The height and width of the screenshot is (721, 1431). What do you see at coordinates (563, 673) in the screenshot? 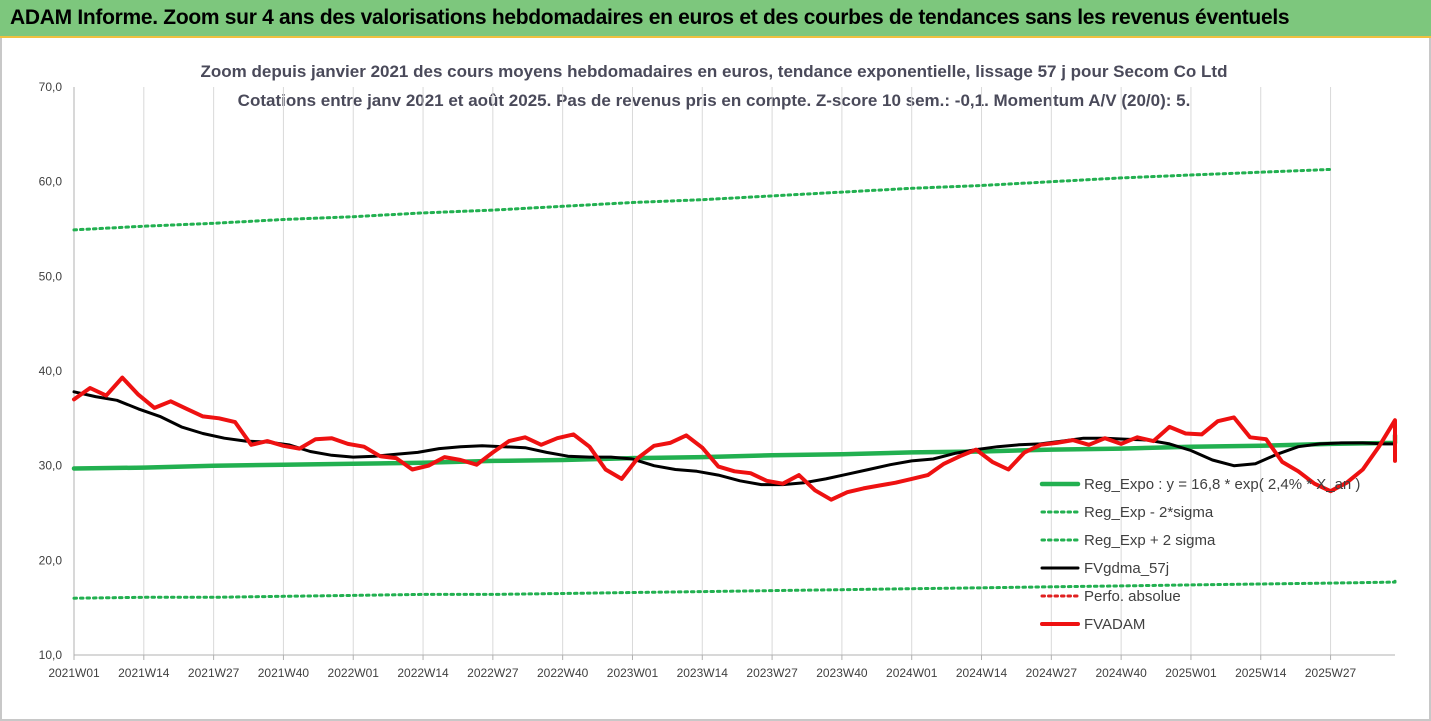
I see `x-tick-label: 2022W40` at bounding box center [563, 673].